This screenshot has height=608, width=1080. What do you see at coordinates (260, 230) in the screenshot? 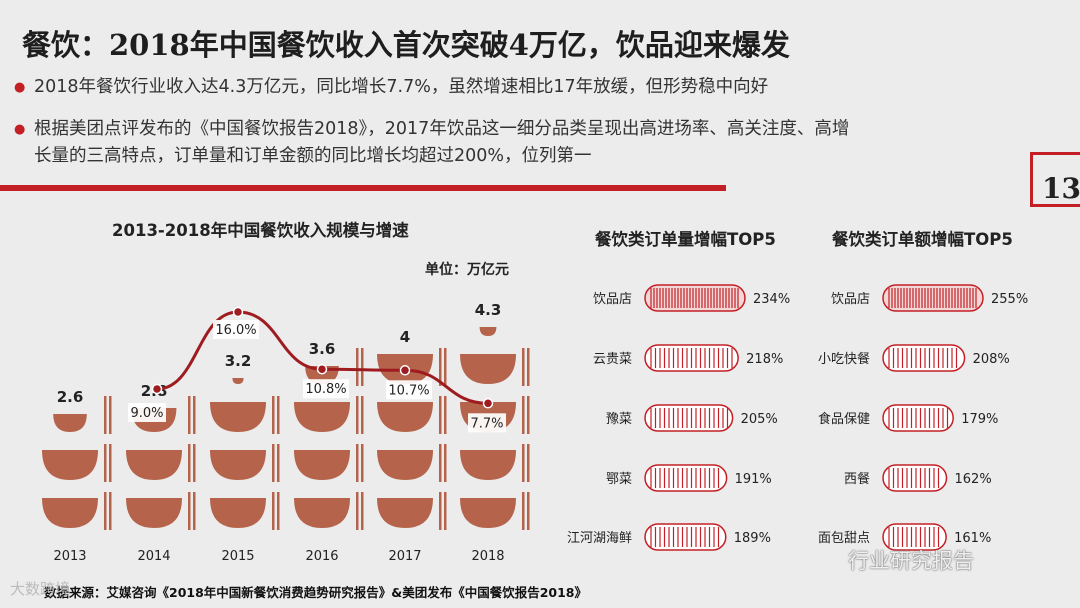
I see `chart-title-revenue: 2013-2018年中国餐饮收入规模与增速` at bounding box center [260, 230].